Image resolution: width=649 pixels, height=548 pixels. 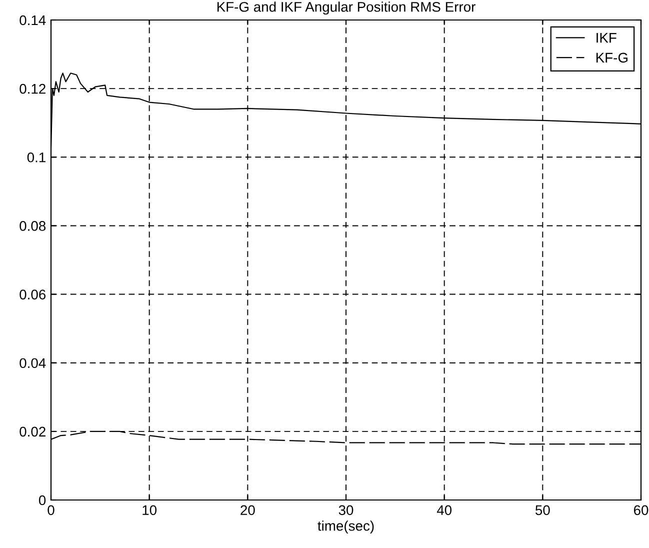 I want to click on x-tick-label: 20, so click(x=247, y=510).